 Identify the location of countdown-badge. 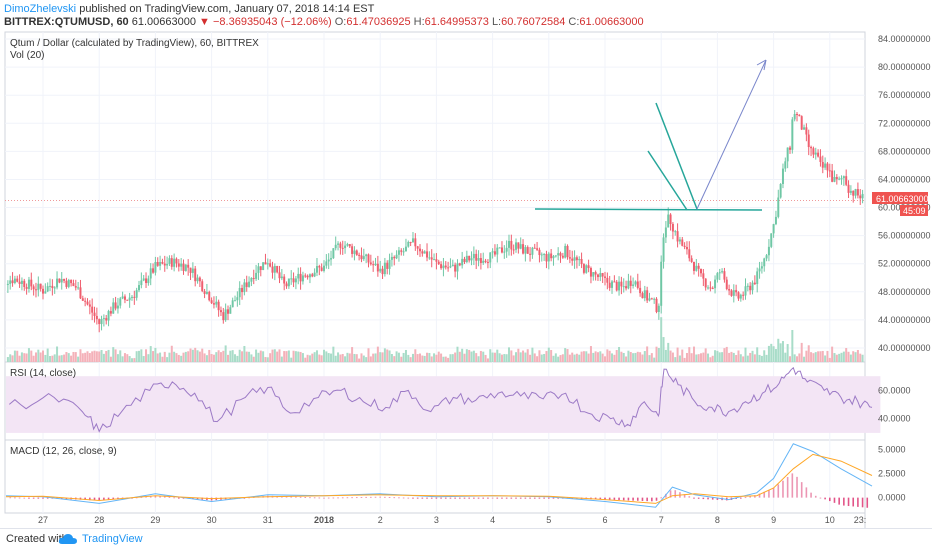
(914, 210).